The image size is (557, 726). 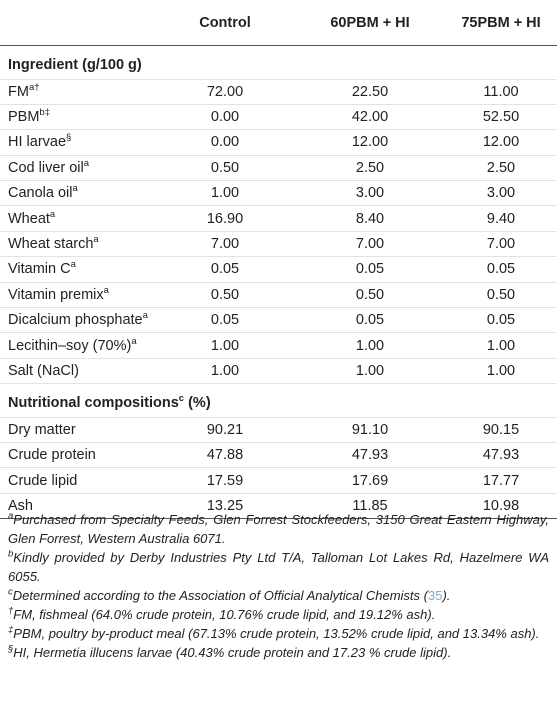 I want to click on cell-value: 8.40, so click(x=370, y=218).